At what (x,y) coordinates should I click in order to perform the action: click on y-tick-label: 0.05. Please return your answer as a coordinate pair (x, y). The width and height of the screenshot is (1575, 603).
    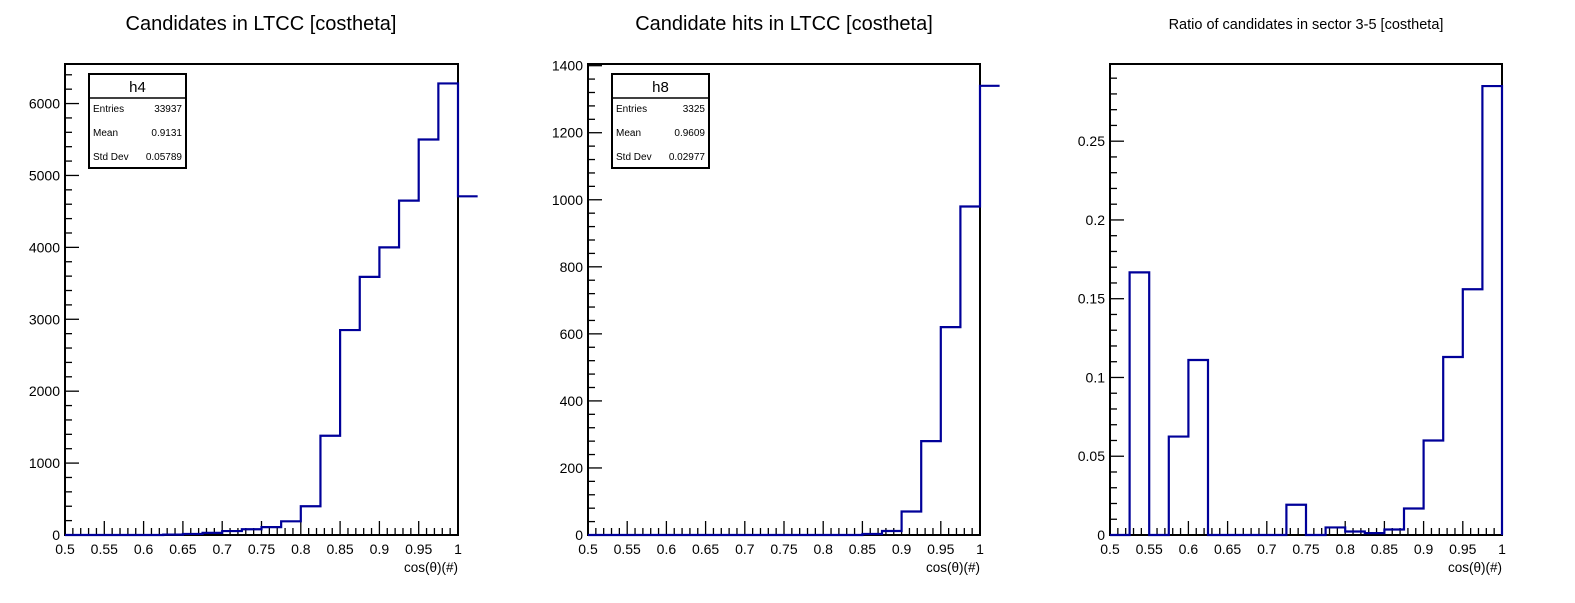
    Looking at the image, I should click on (1091, 456).